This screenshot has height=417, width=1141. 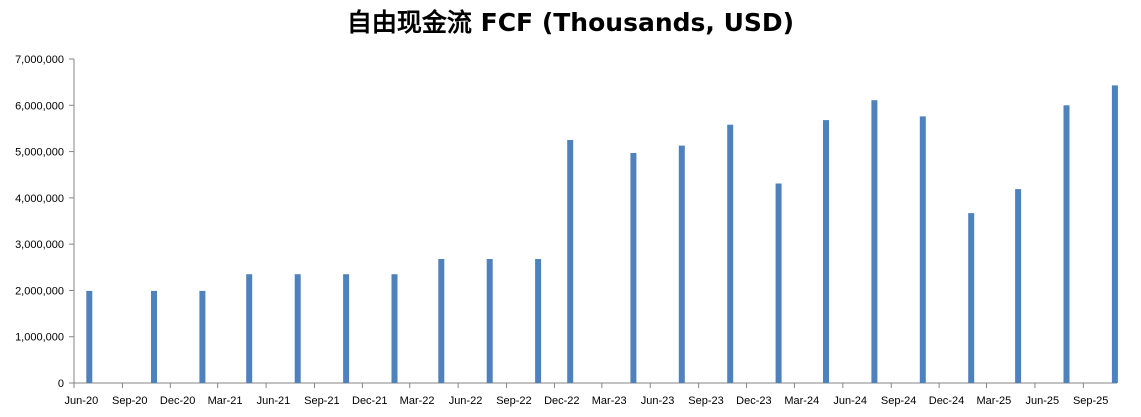 I want to click on x-tick-label: Jun-24, so click(x=850, y=401).